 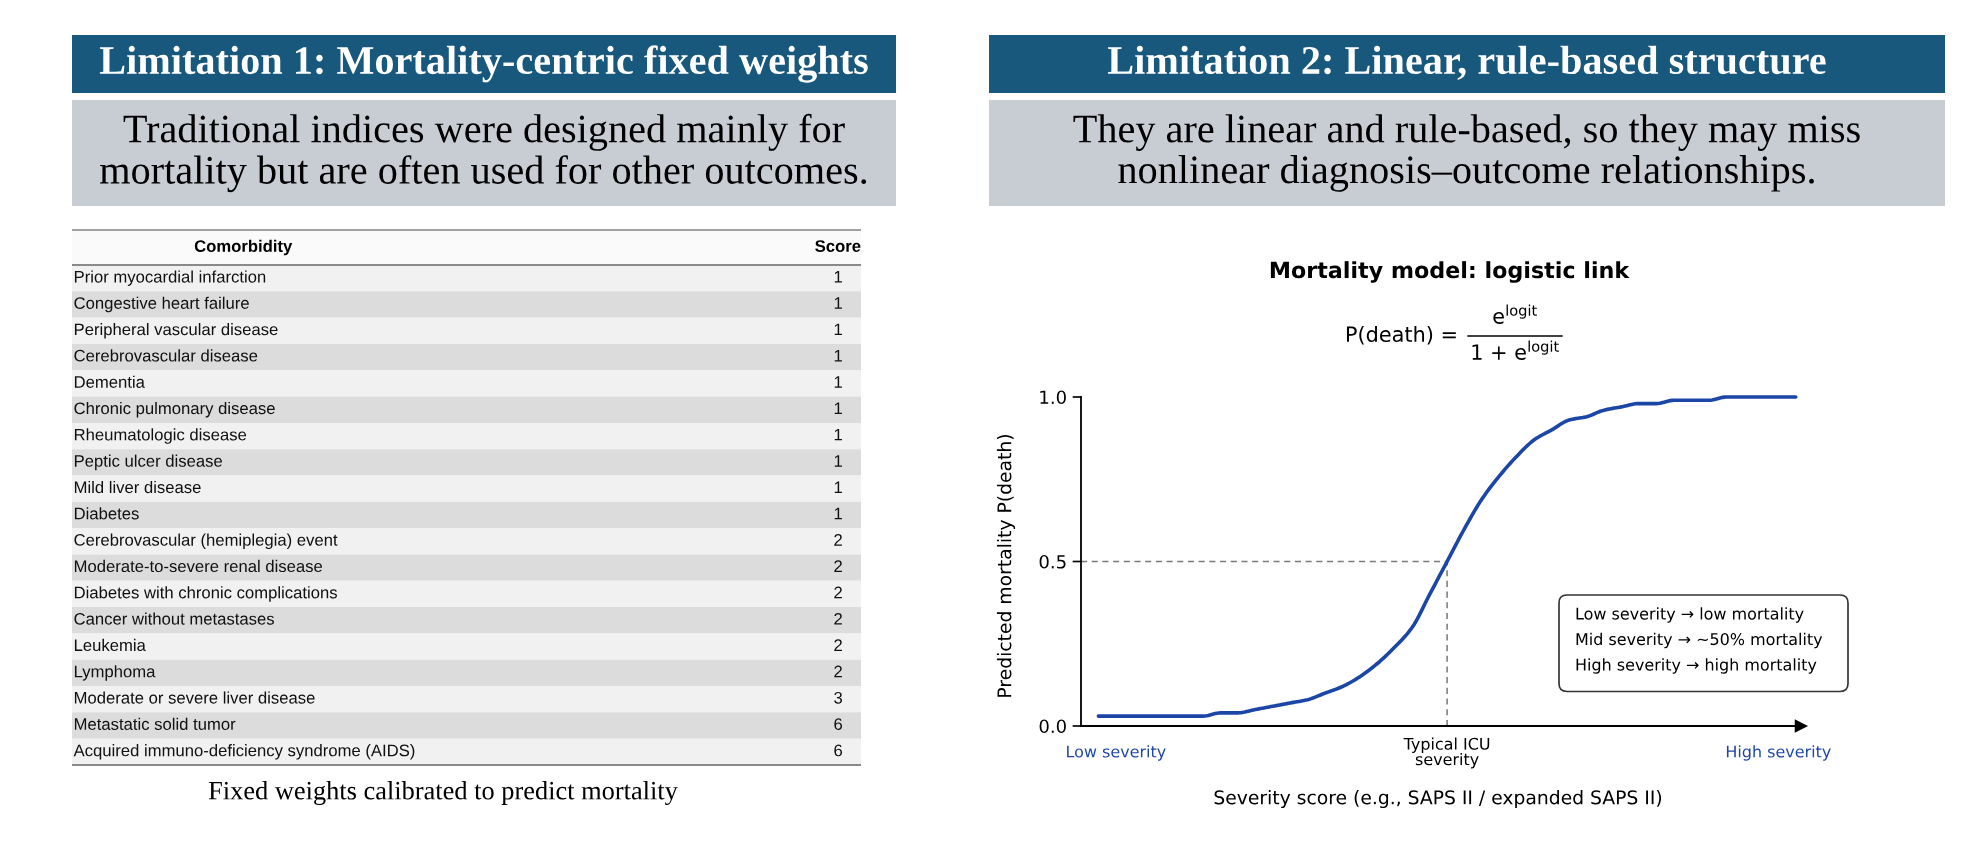 I want to click on chart-subtitle: They are linear and rule-based, so they may miss nonlinear diagnosis–outcome relationships., so click(x=1466, y=153).